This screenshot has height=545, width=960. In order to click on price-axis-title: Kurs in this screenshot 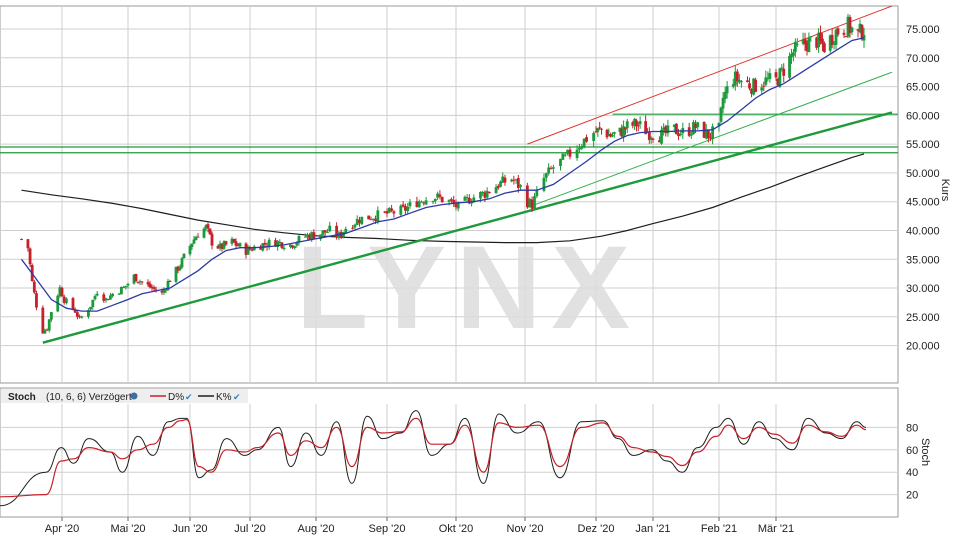, I will do `click(945, 190)`.